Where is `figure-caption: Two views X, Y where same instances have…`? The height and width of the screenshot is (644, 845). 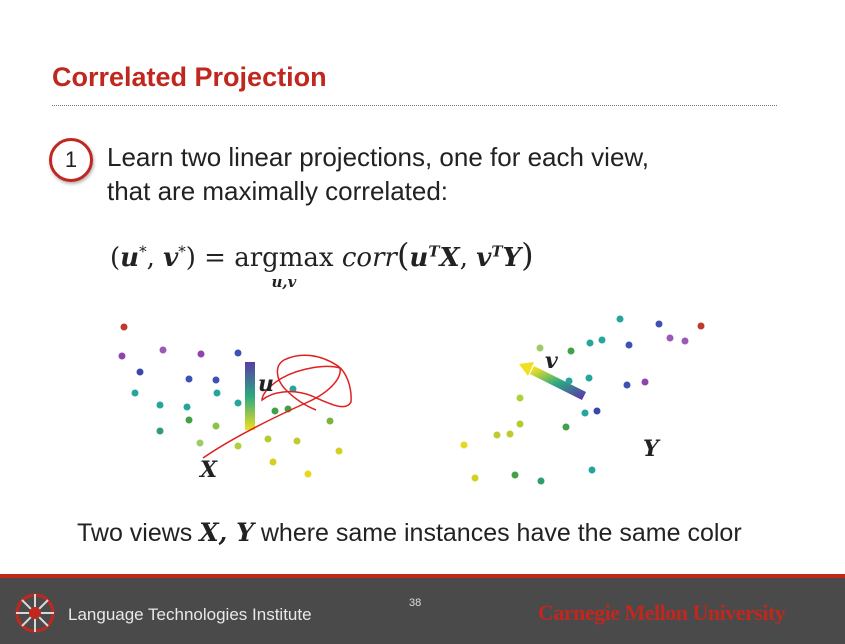
figure-caption: Two views X, Y where same instances have… is located at coordinates (409, 533).